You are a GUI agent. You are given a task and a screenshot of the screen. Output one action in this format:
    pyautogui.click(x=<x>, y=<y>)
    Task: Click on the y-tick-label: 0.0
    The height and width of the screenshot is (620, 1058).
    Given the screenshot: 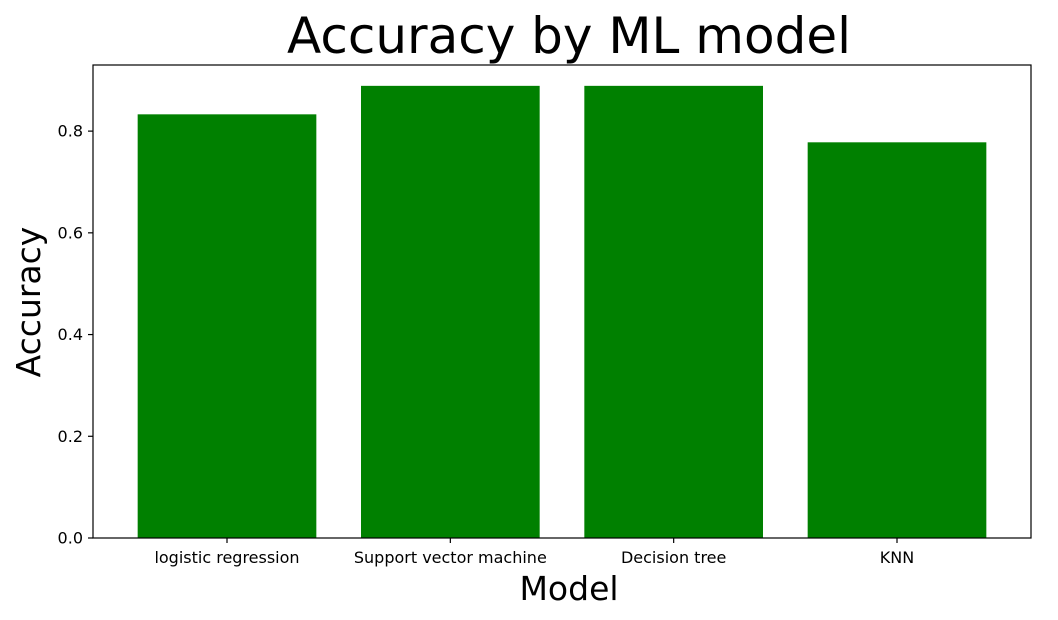 What is the action you would take?
    pyautogui.click(x=70, y=538)
    